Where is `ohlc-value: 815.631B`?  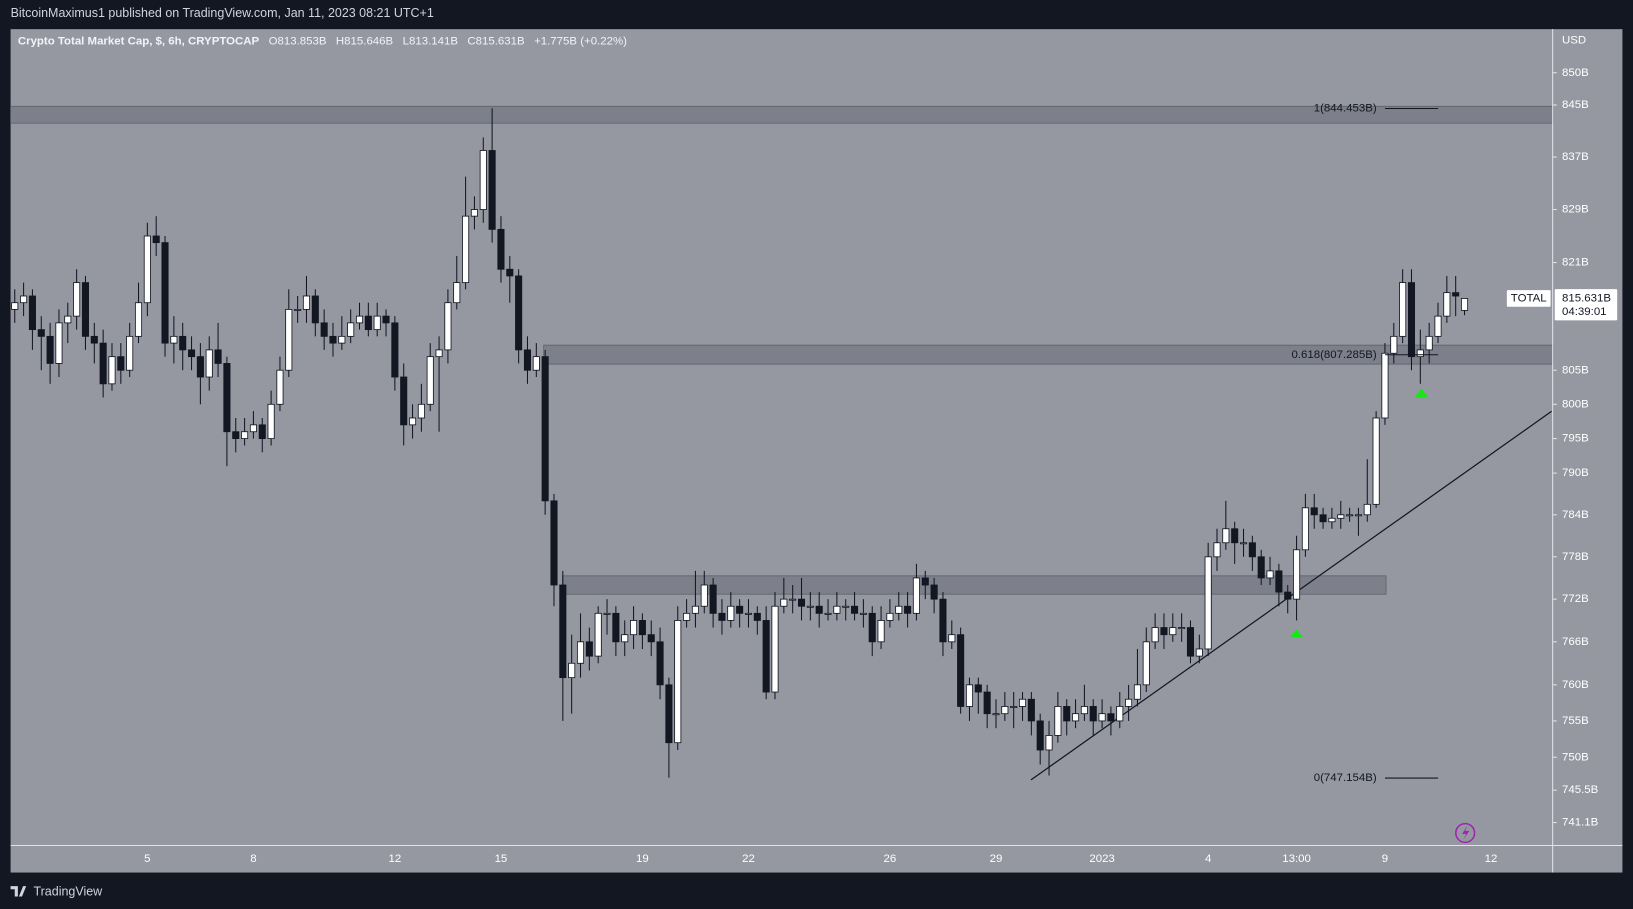 ohlc-value: 815.631B is located at coordinates (500, 42).